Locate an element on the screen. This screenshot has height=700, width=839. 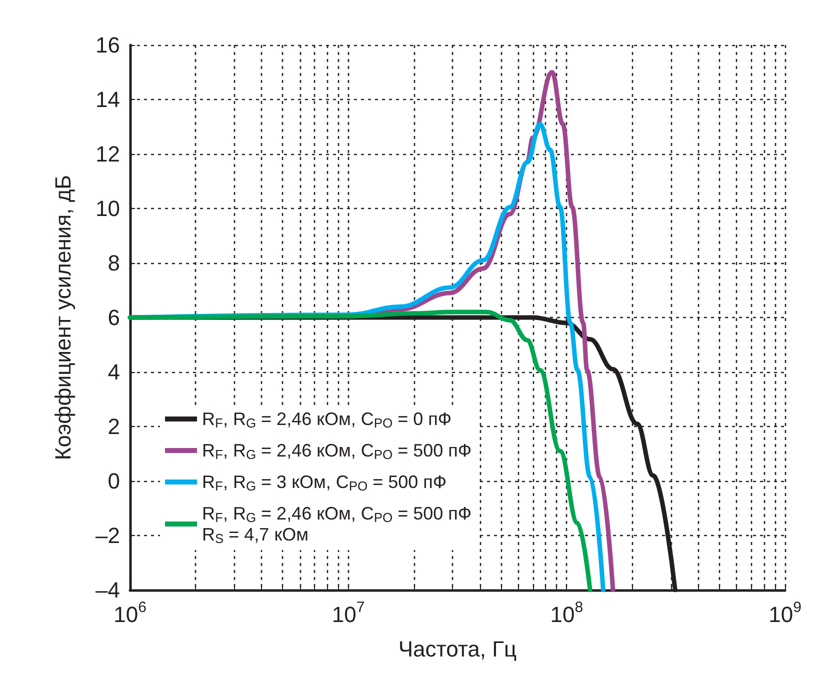
y-tick-label: 2 is located at coordinates (114, 426).